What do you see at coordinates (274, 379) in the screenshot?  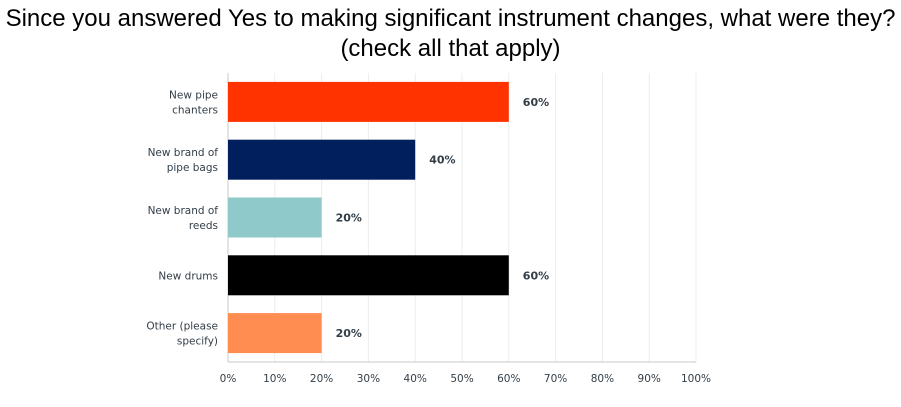 I see `x-tick-label: 10%` at bounding box center [274, 379].